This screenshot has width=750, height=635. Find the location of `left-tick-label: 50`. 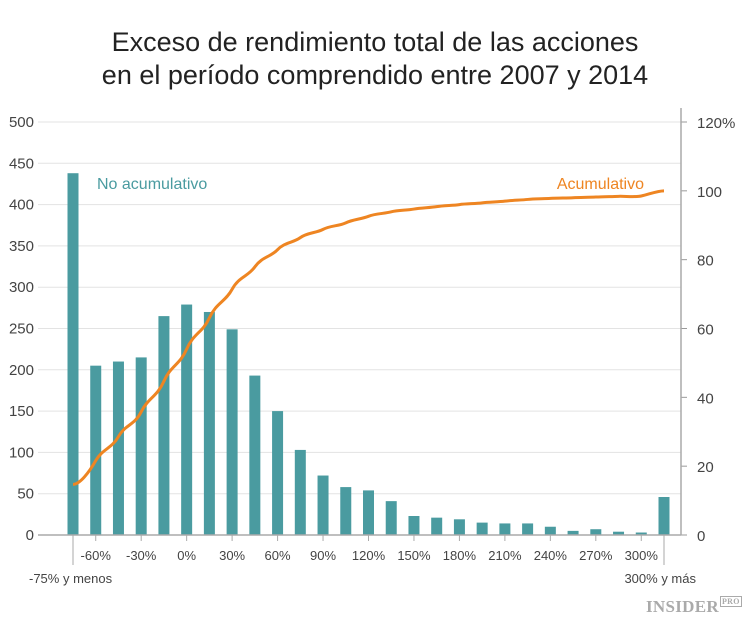

left-tick-label: 50 is located at coordinates (25, 494).